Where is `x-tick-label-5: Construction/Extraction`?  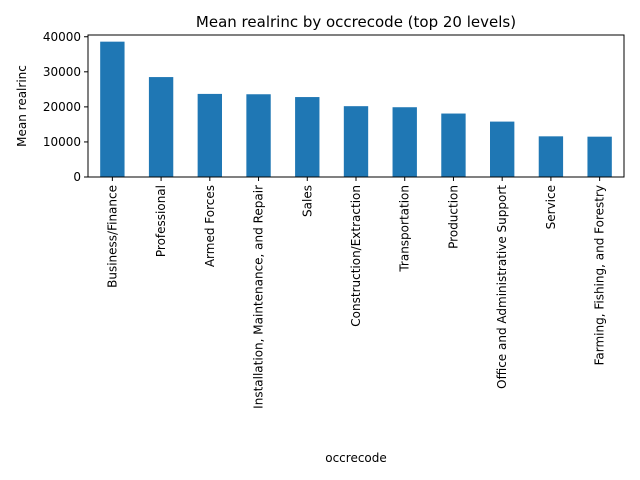
x-tick-label-5: Construction/Extraction is located at coordinates (356, 256).